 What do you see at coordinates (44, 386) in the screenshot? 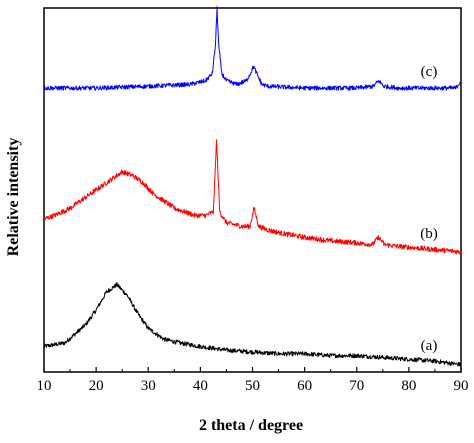
I see `x-tick-label: 10` at bounding box center [44, 386].